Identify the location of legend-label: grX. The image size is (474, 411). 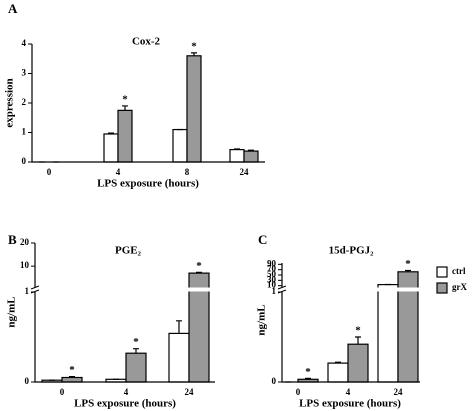
(459, 287).